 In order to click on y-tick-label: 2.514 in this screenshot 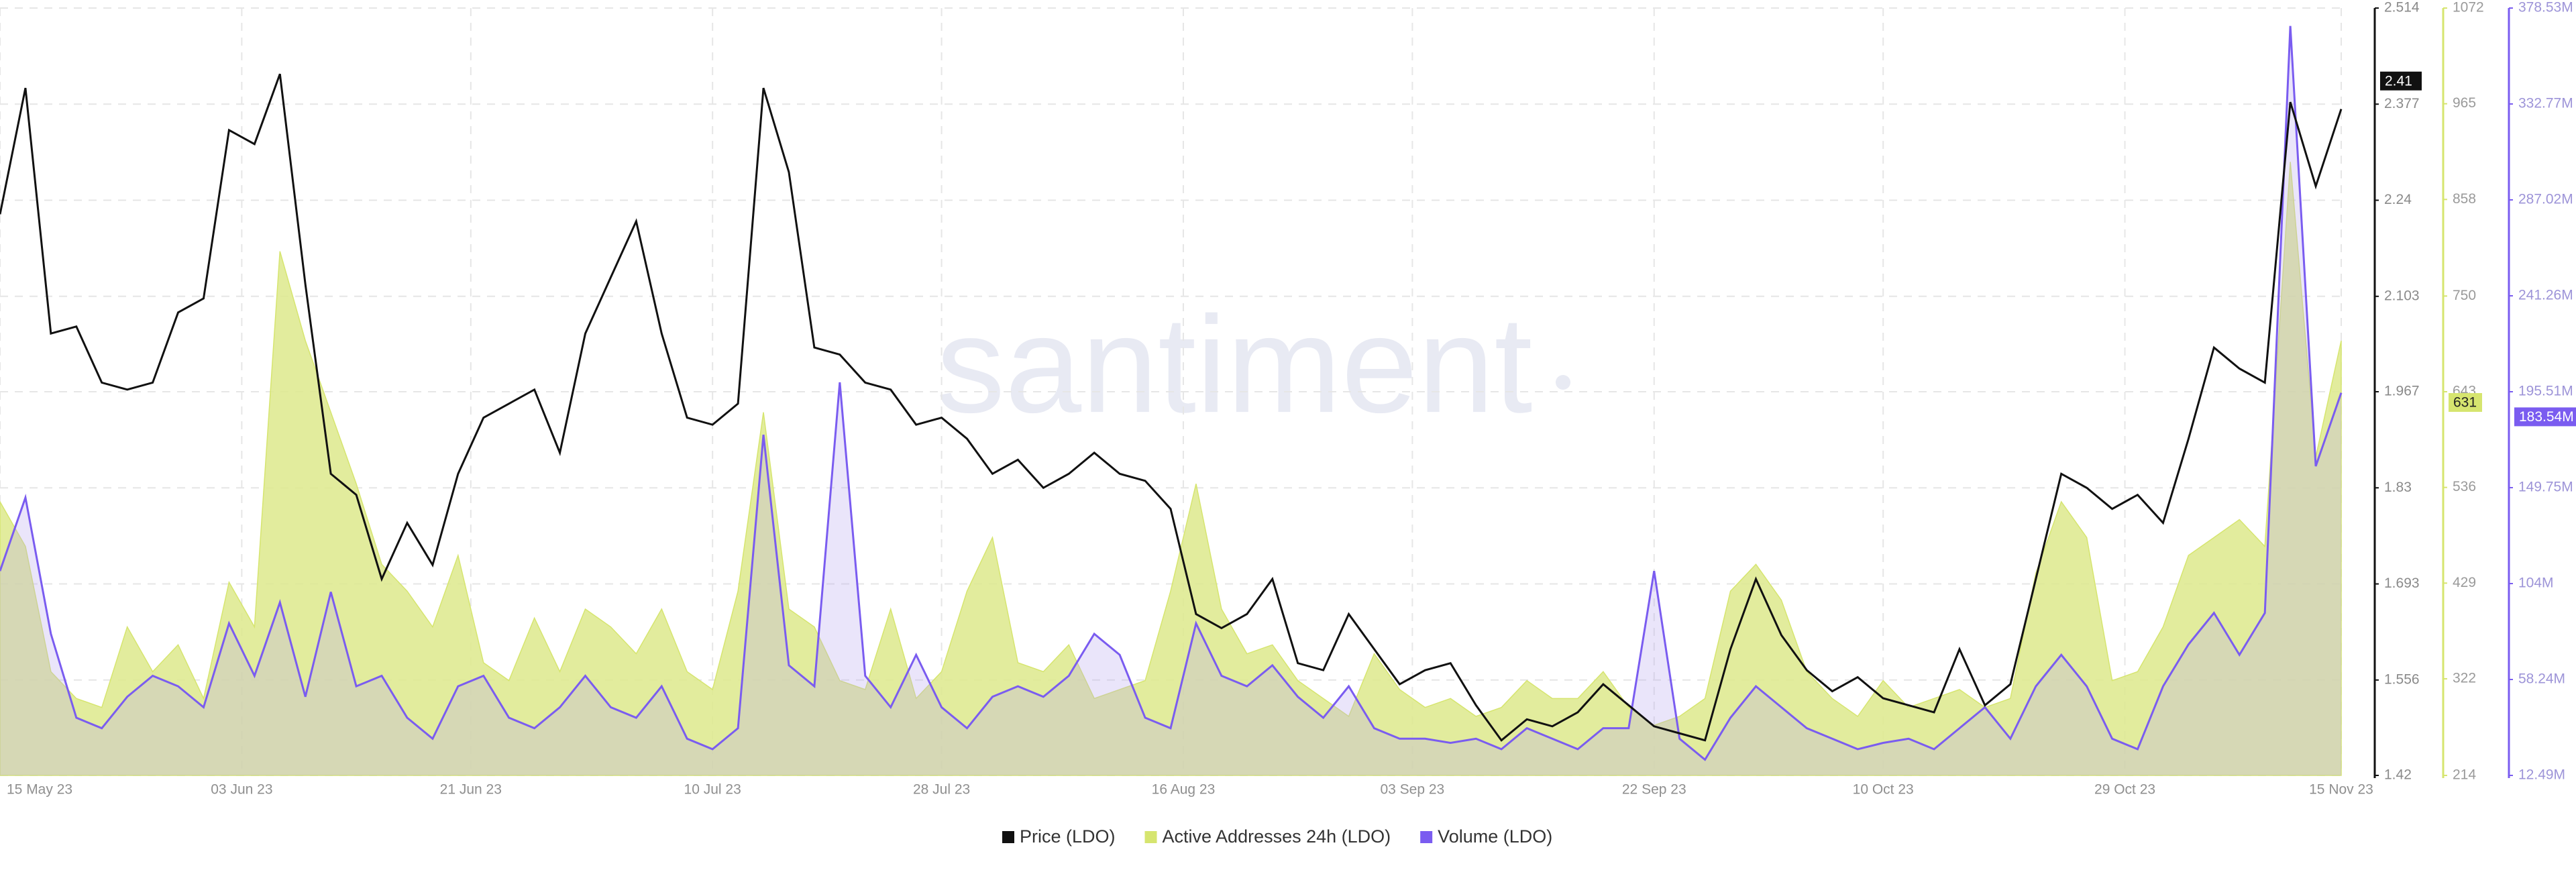, I will do `click(2402, 8)`.